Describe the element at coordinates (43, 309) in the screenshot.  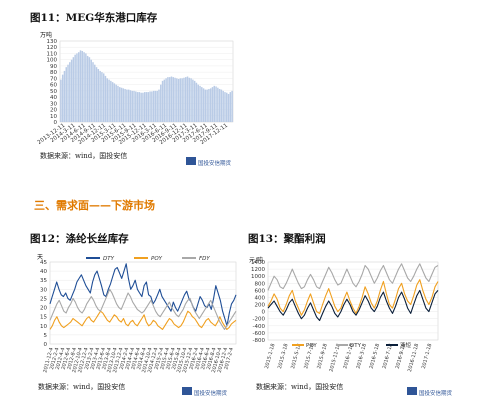
I see `filament-y-tick: 20` at that location.